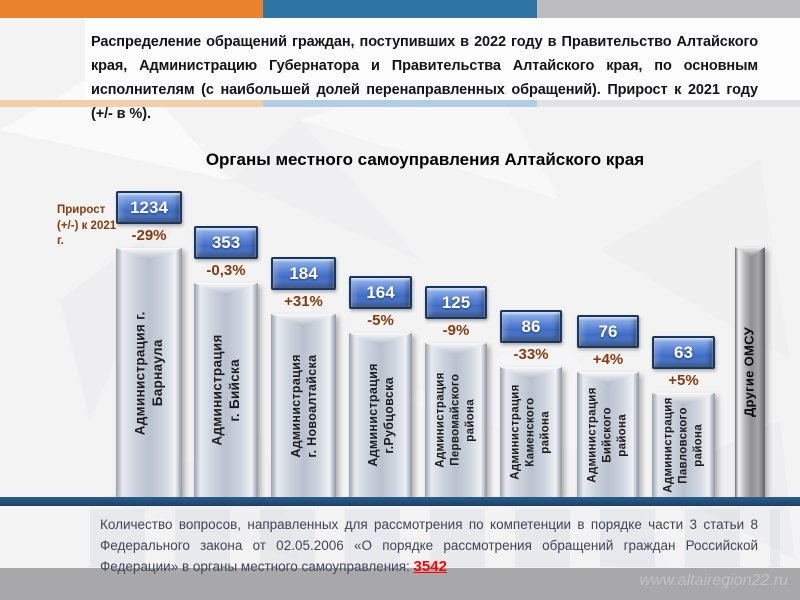  I want to click on bar: Администрация г.Рубцовска, so click(380, 415).